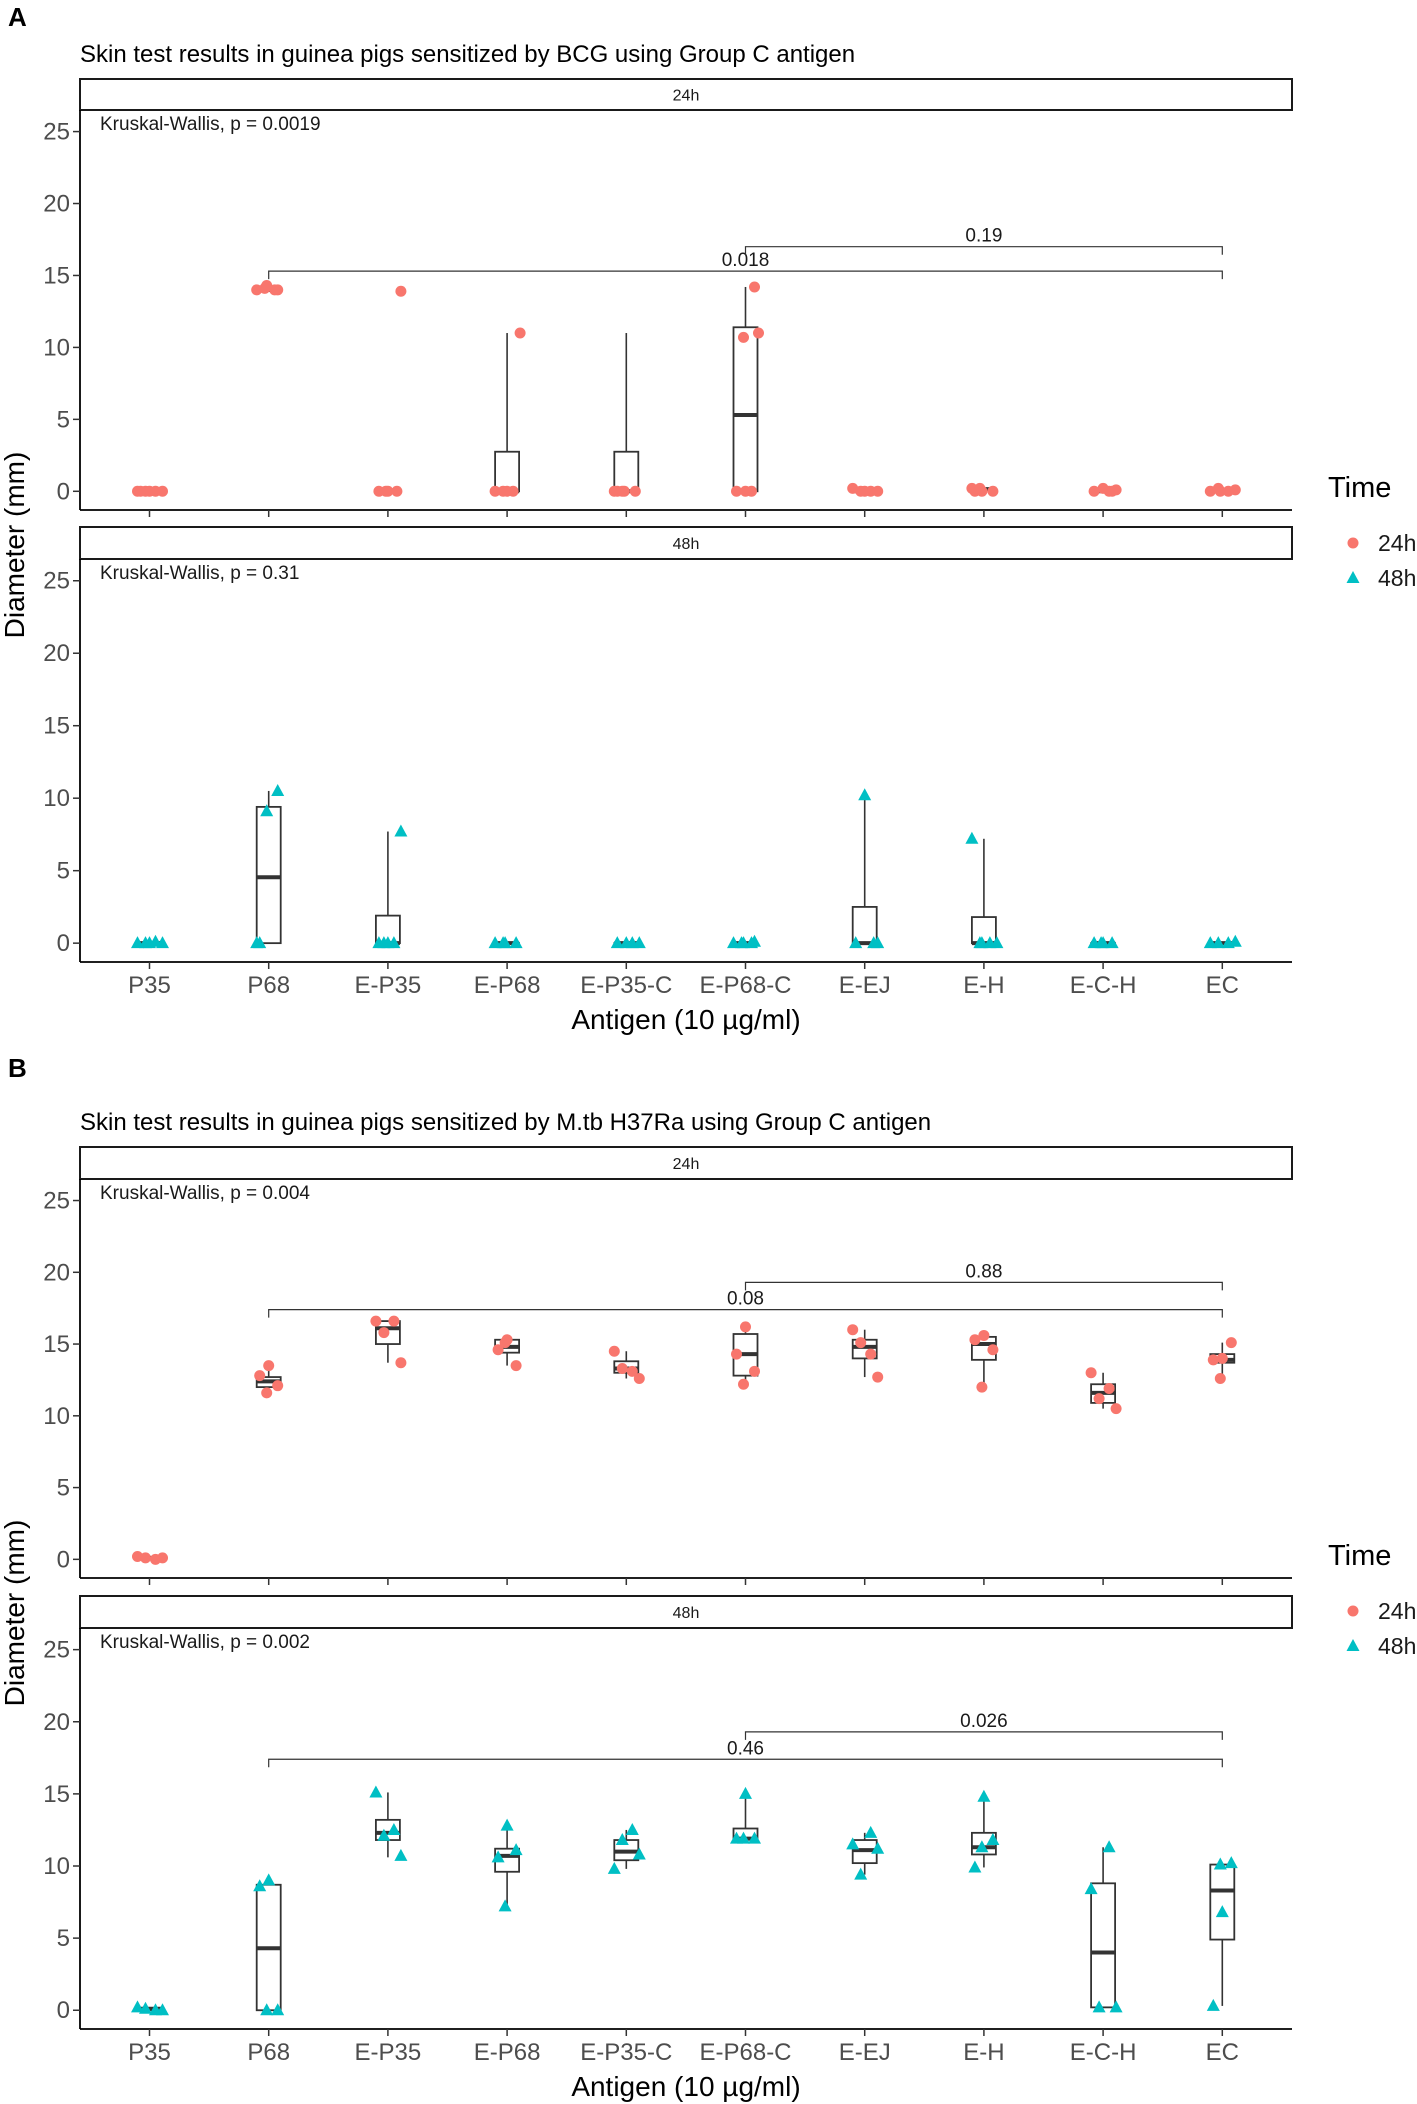 The width and height of the screenshot is (1417, 2104). What do you see at coordinates (745, 1299) in the screenshot?
I see `bracket-p-value: 0.08` at bounding box center [745, 1299].